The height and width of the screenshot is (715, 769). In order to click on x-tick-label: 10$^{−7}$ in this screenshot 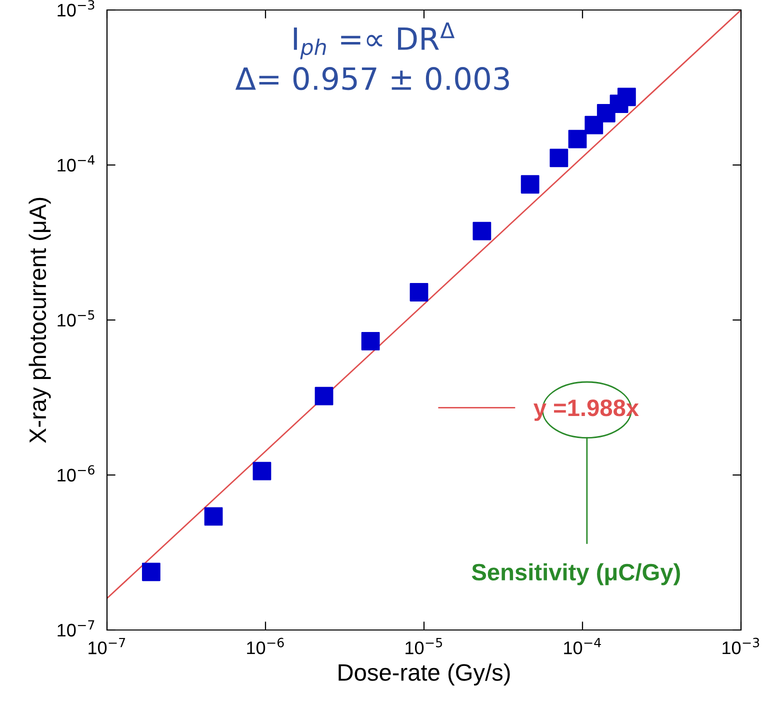, I will do `click(107, 646)`.